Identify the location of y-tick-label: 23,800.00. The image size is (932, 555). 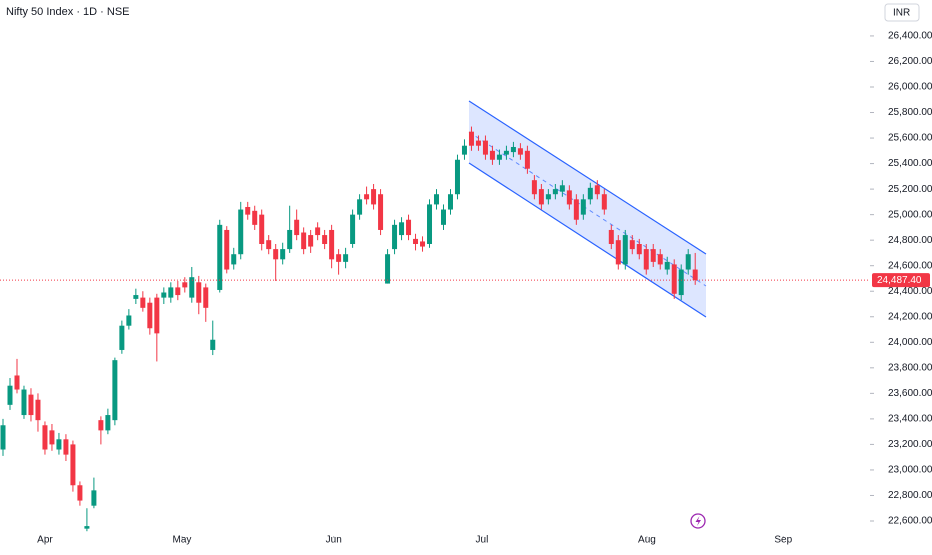
(910, 367).